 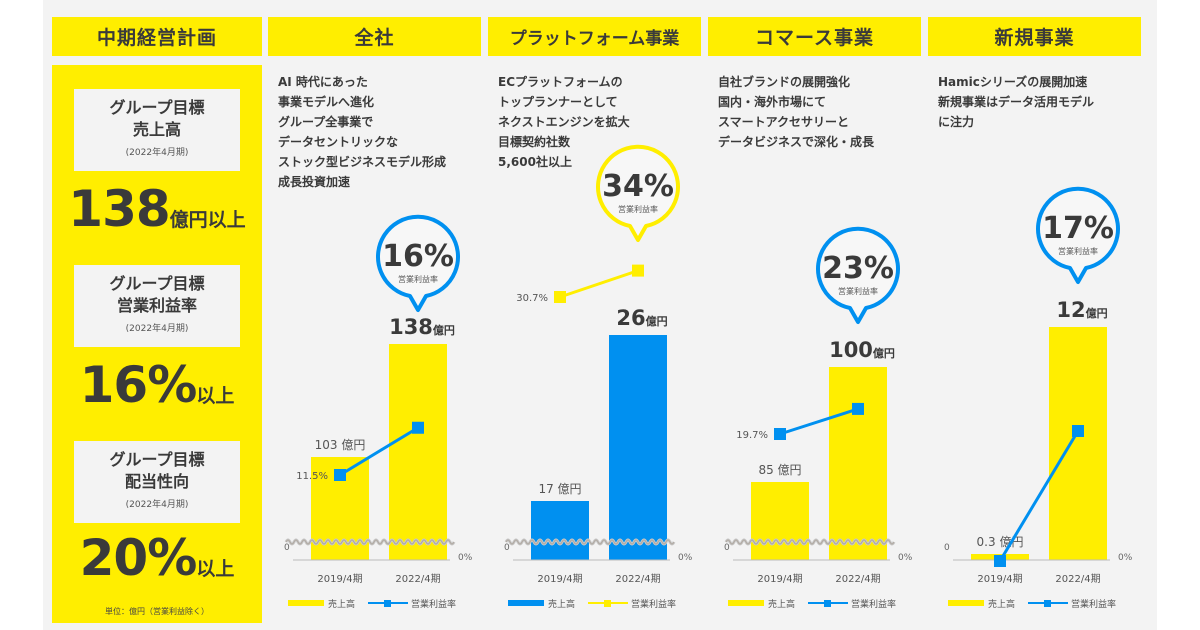 I want to click on description-line: に注力, so click(x=956, y=122).